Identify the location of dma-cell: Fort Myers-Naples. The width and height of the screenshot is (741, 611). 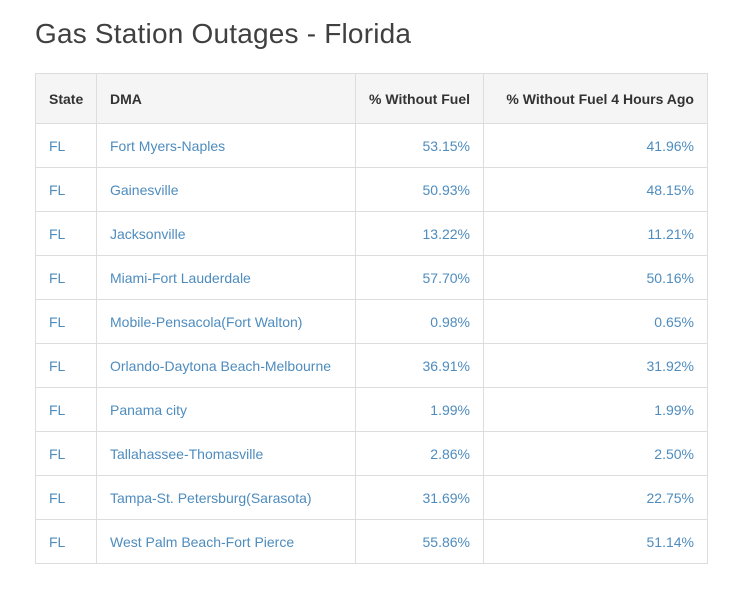
(226, 146).